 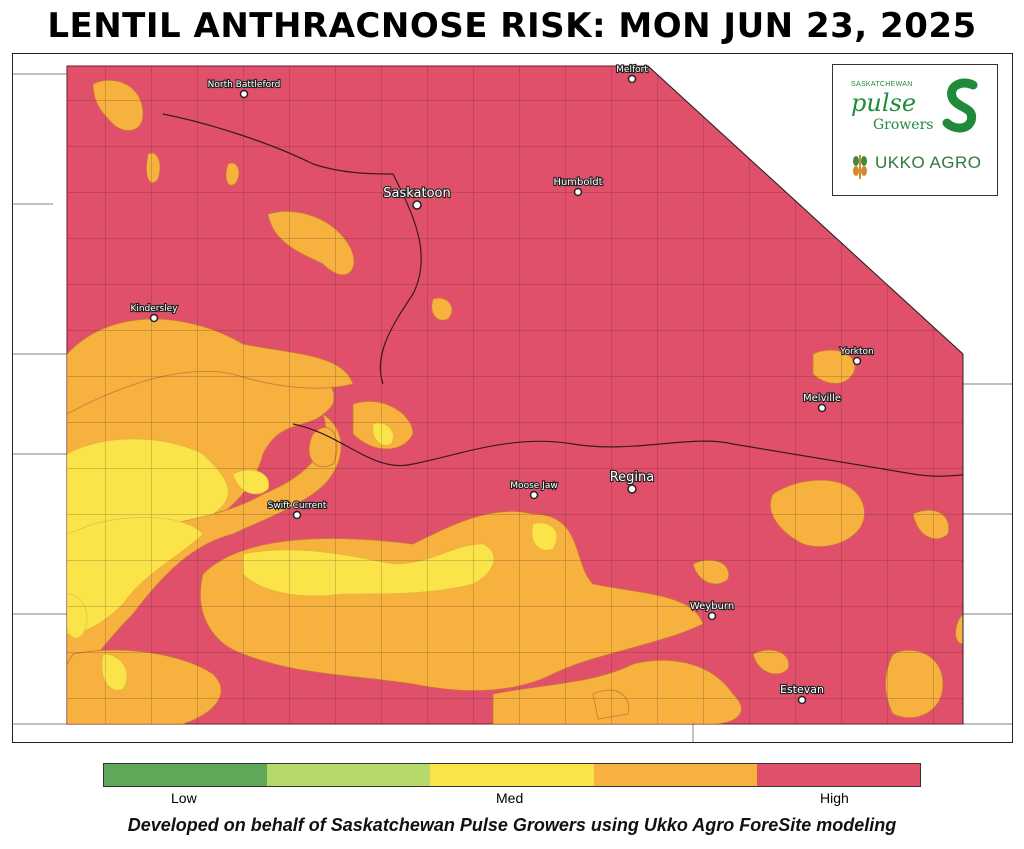 I want to click on city-estevan: Estevan, so click(x=802, y=693).